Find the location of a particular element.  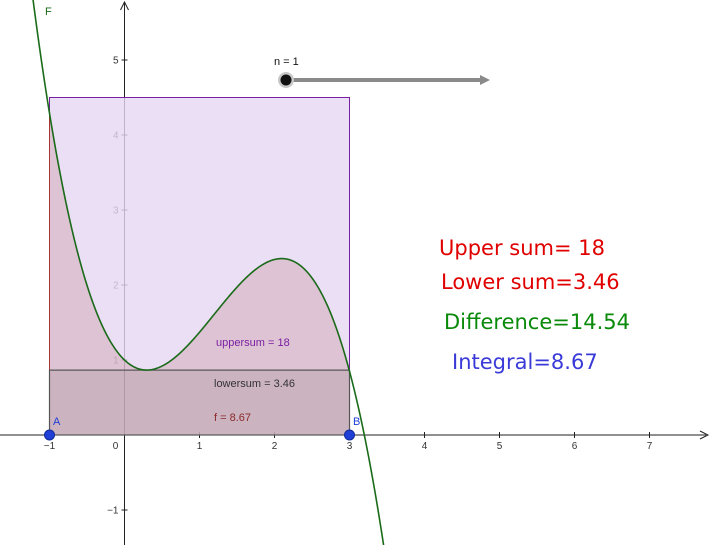

slider-knob is located at coordinates (286, 80).